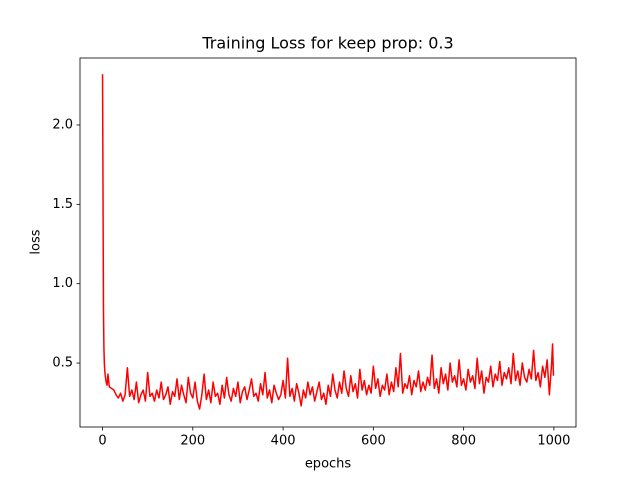 The image size is (640, 480). Describe the element at coordinates (373, 441) in the screenshot. I see `x-tick-label: 600` at that location.